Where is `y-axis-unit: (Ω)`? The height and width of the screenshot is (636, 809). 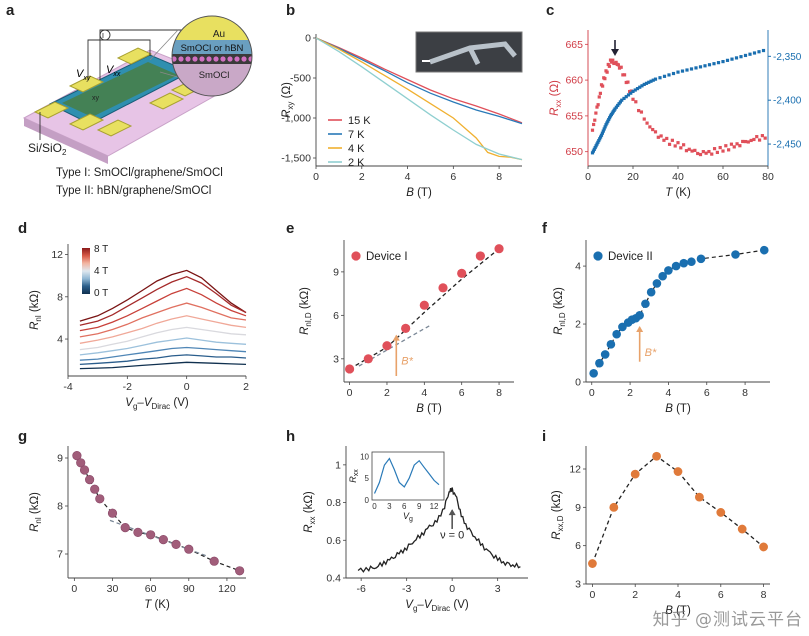
y-axis-unit: (Ω) is located at coordinates (287, 92).